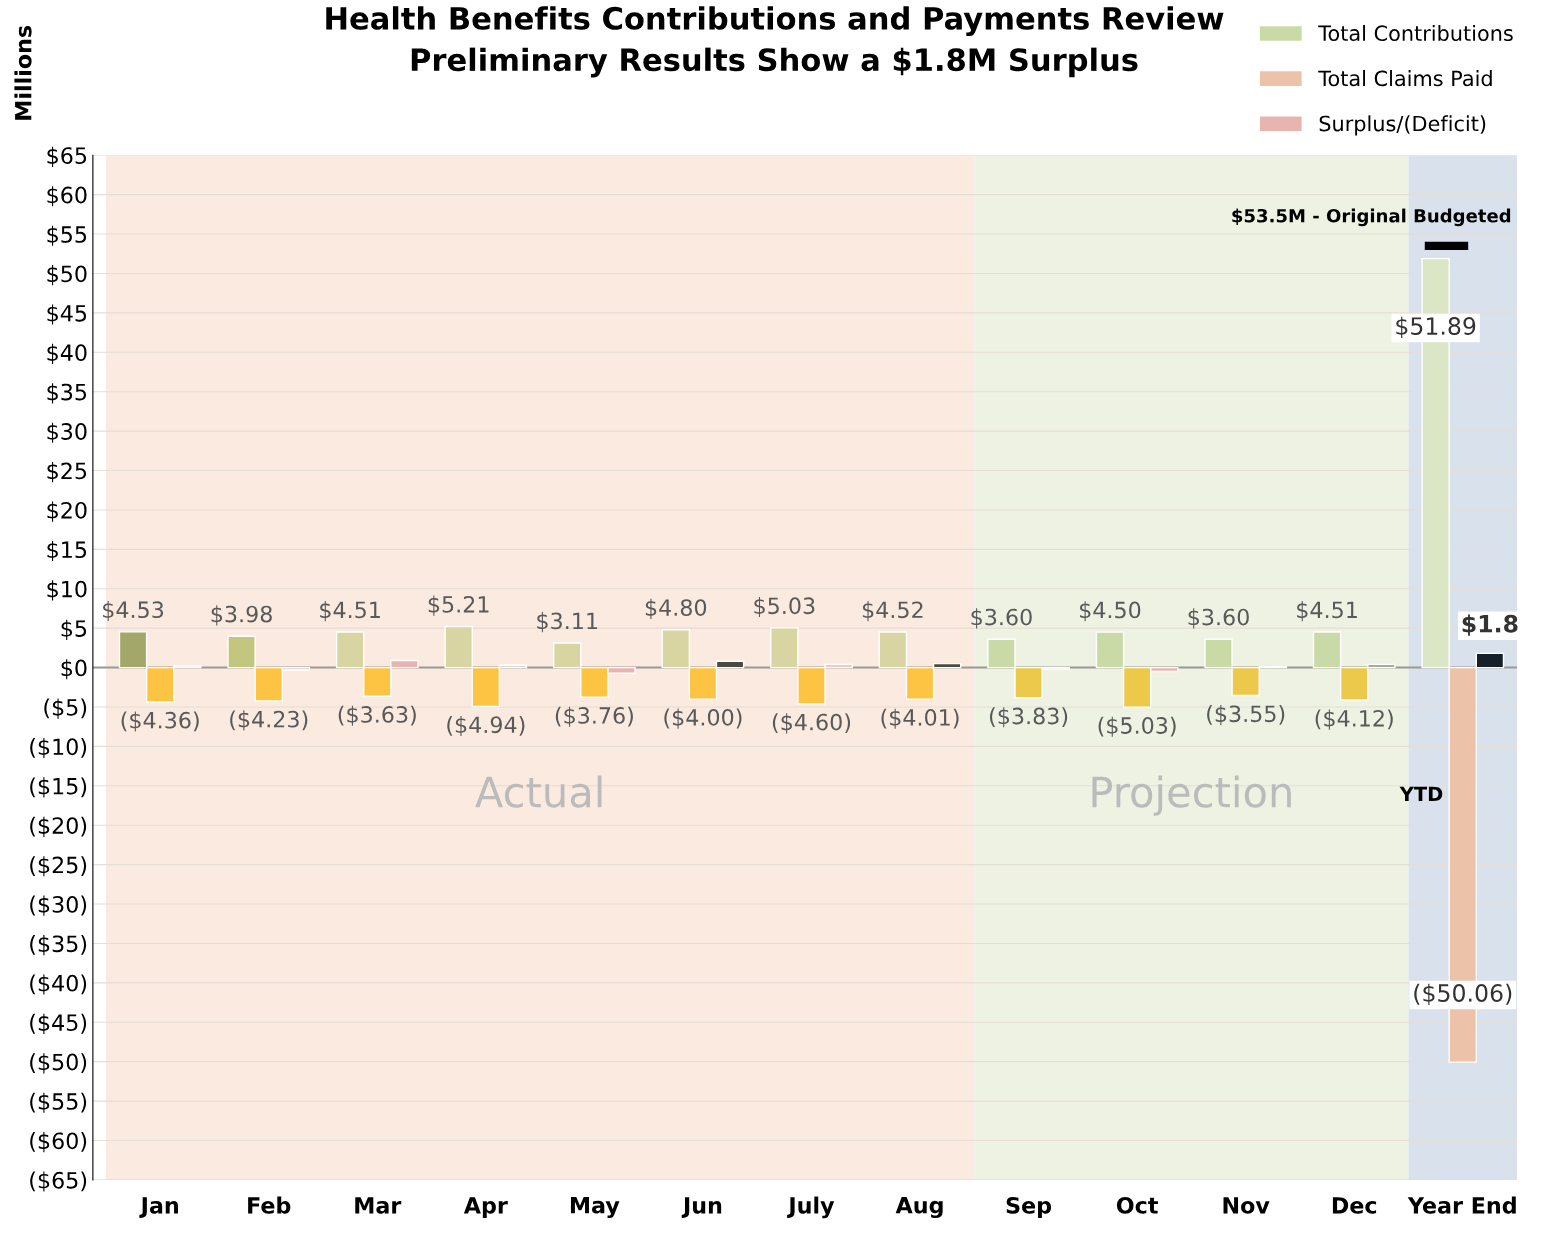 The width and height of the screenshot is (1548, 1242). Describe the element at coordinates (595, 1208) in the screenshot. I see `x-tick-label: May` at that location.